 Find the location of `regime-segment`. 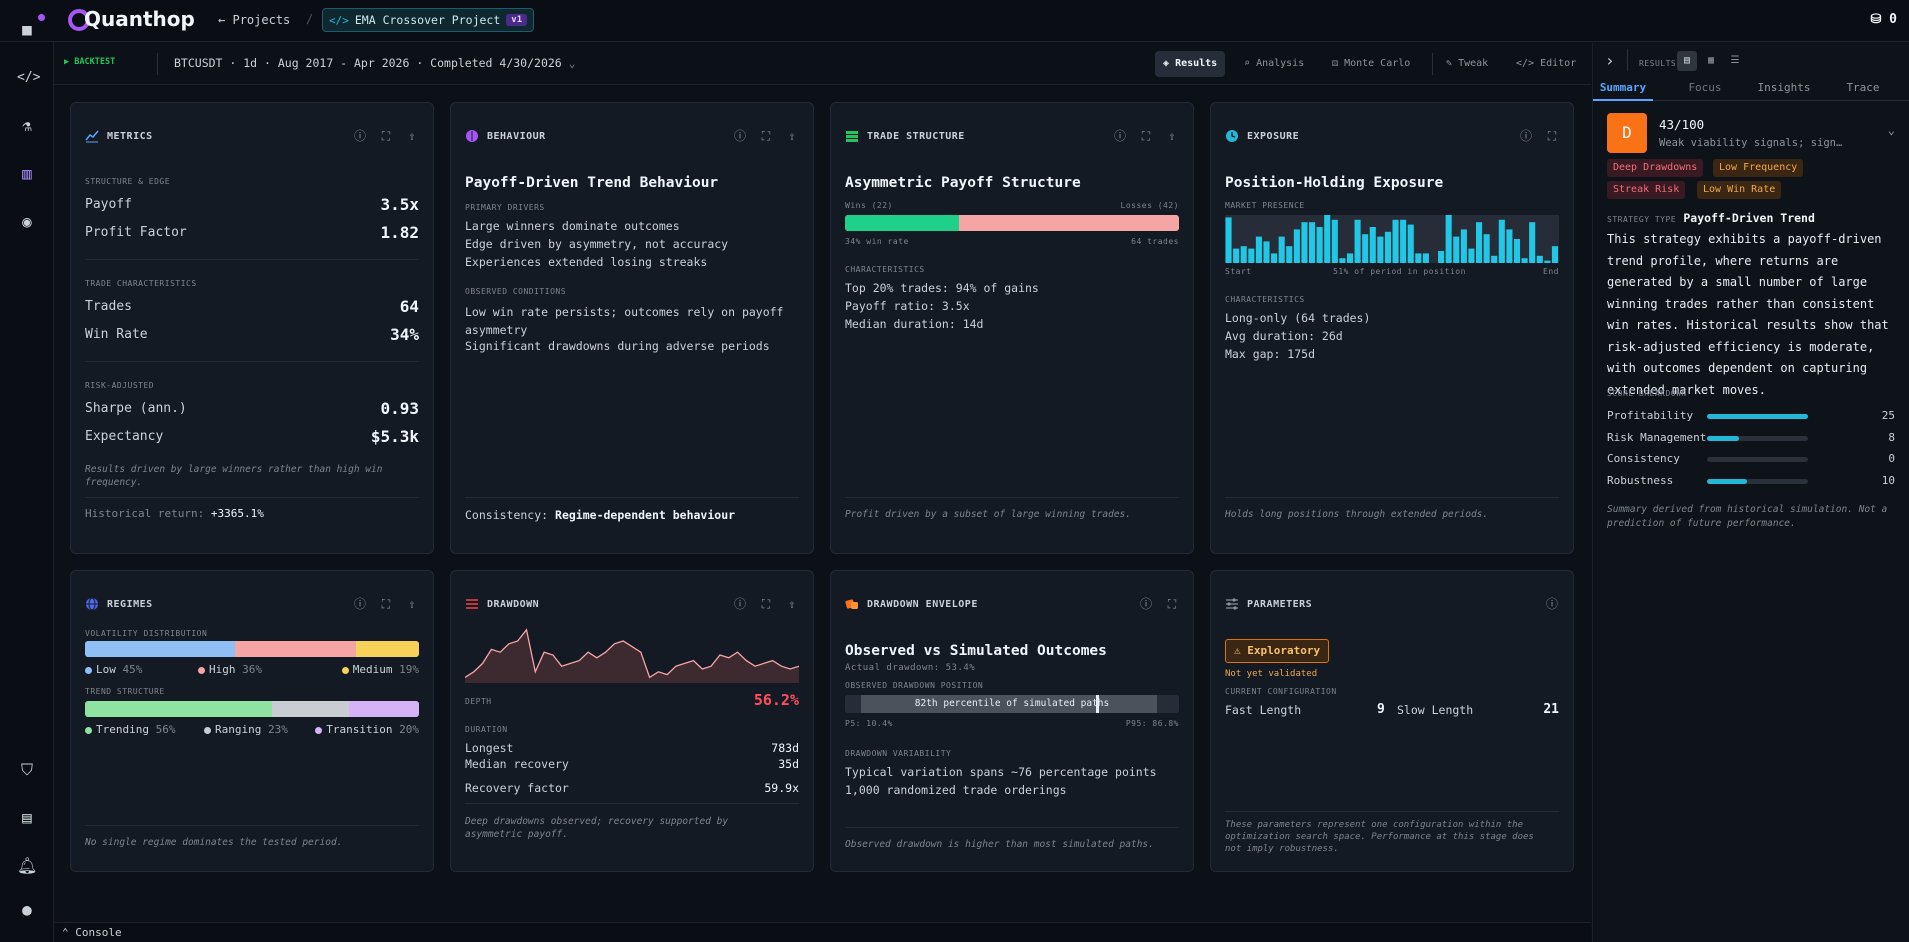

regime-segment is located at coordinates (310, 709).